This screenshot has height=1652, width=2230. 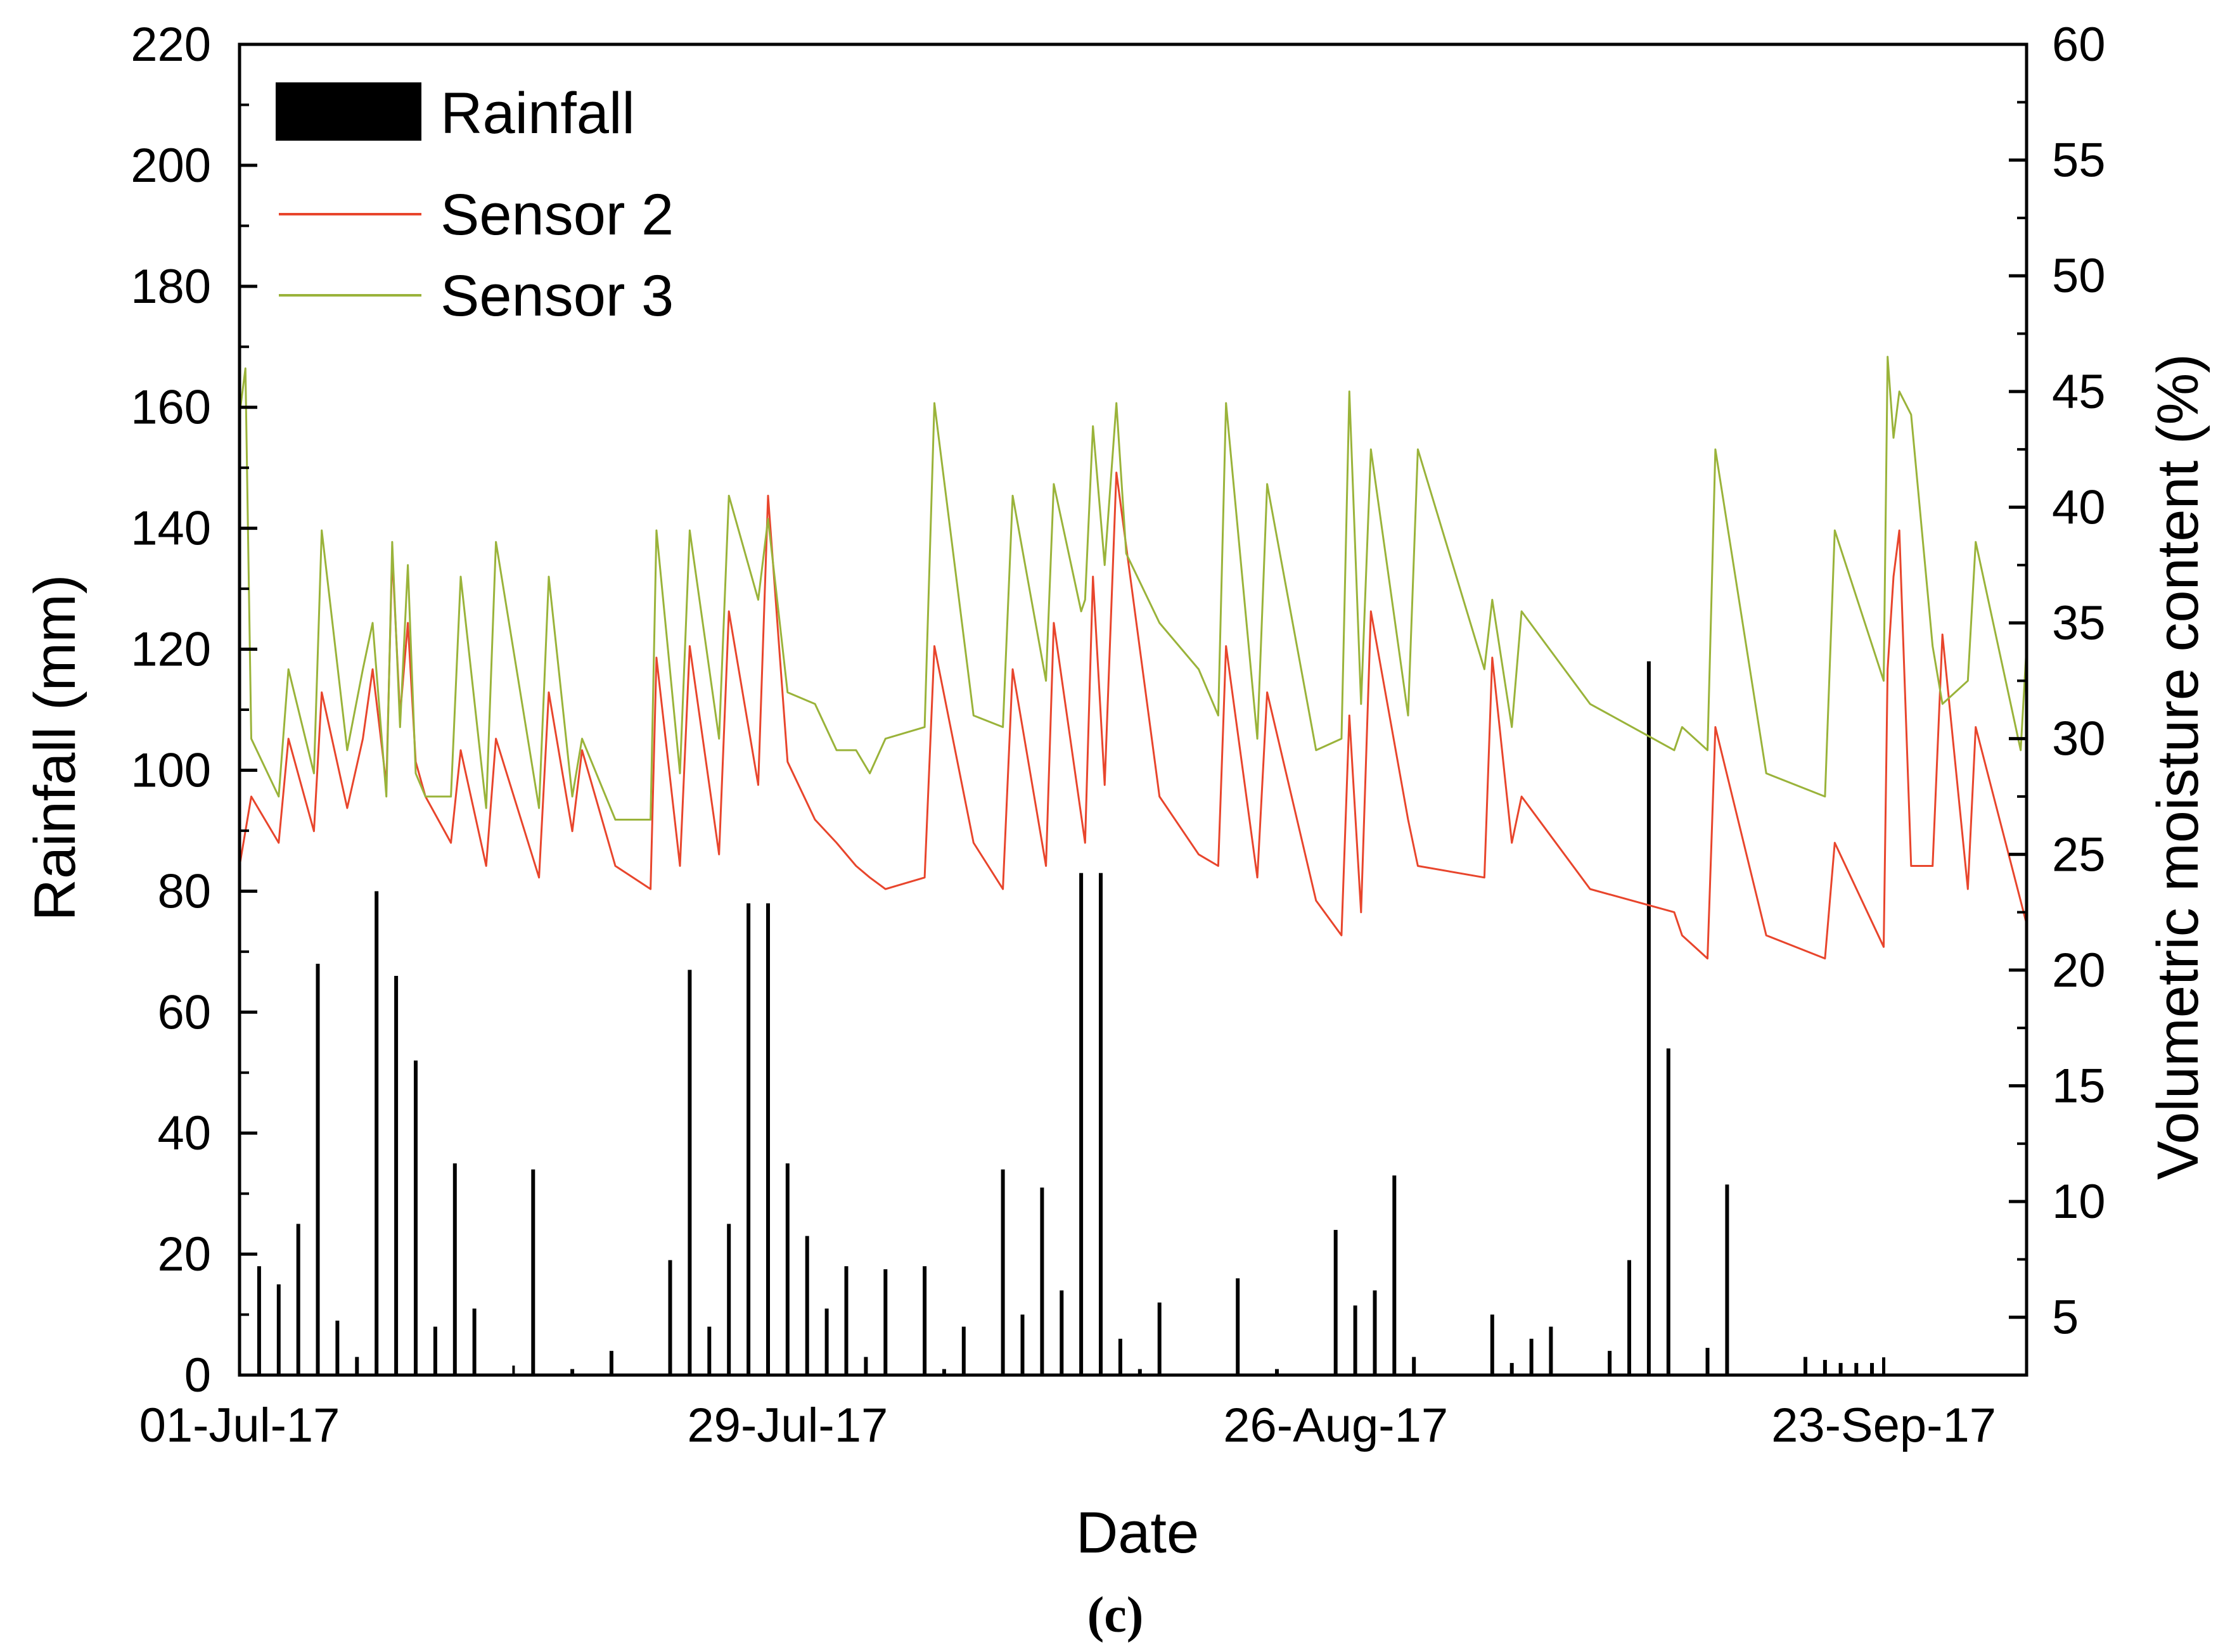 What do you see at coordinates (2079, 507) in the screenshot?
I see `right-tick-label: 40` at bounding box center [2079, 507].